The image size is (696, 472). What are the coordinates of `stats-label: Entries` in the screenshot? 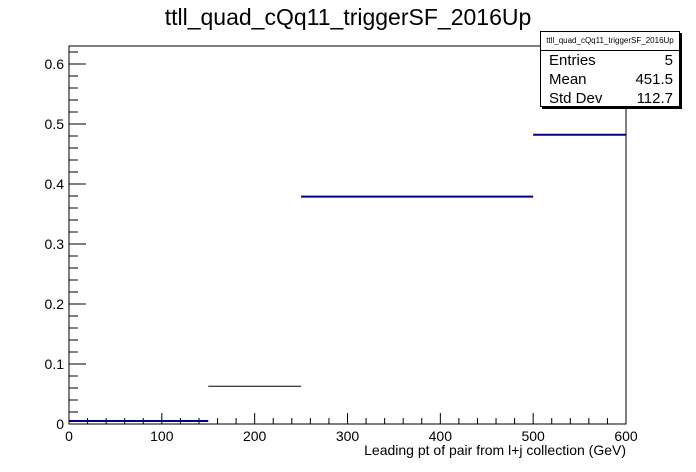 It's located at (572, 60).